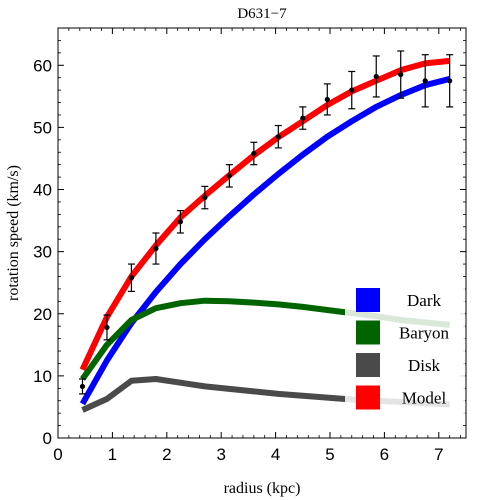 This screenshot has height=500, width=500. Describe the element at coordinates (13, 233) in the screenshot. I see `y-axis-label: rotation speed (km/s)` at that location.